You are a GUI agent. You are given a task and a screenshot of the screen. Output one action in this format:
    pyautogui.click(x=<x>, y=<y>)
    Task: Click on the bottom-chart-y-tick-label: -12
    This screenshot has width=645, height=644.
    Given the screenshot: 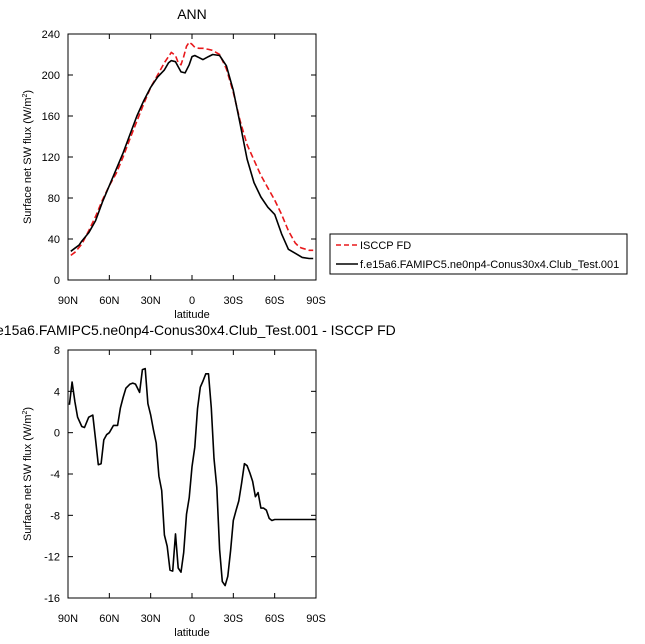 What is the action you would take?
    pyautogui.click(x=52, y=558)
    